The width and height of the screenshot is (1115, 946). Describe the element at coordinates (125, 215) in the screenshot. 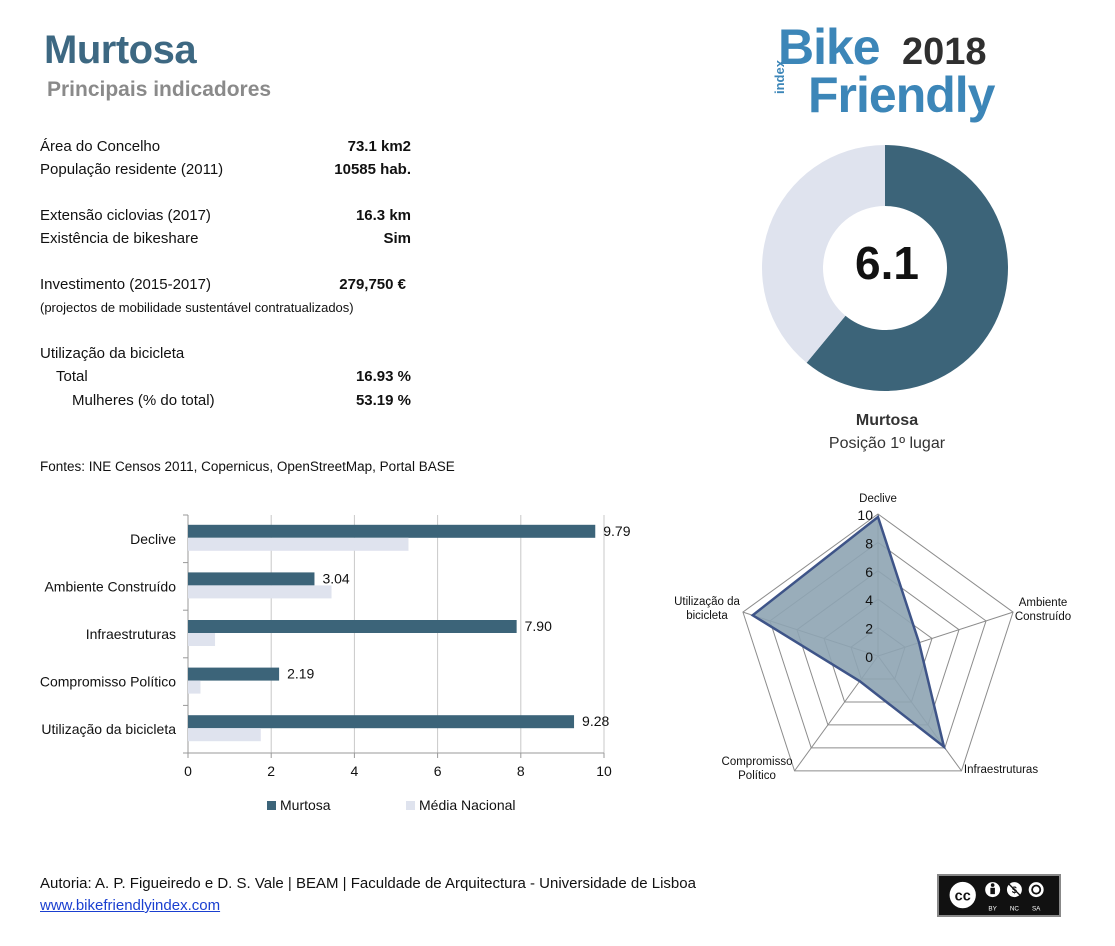

I see `cycleway-label: Extensão ciclovias (2017)` at that location.